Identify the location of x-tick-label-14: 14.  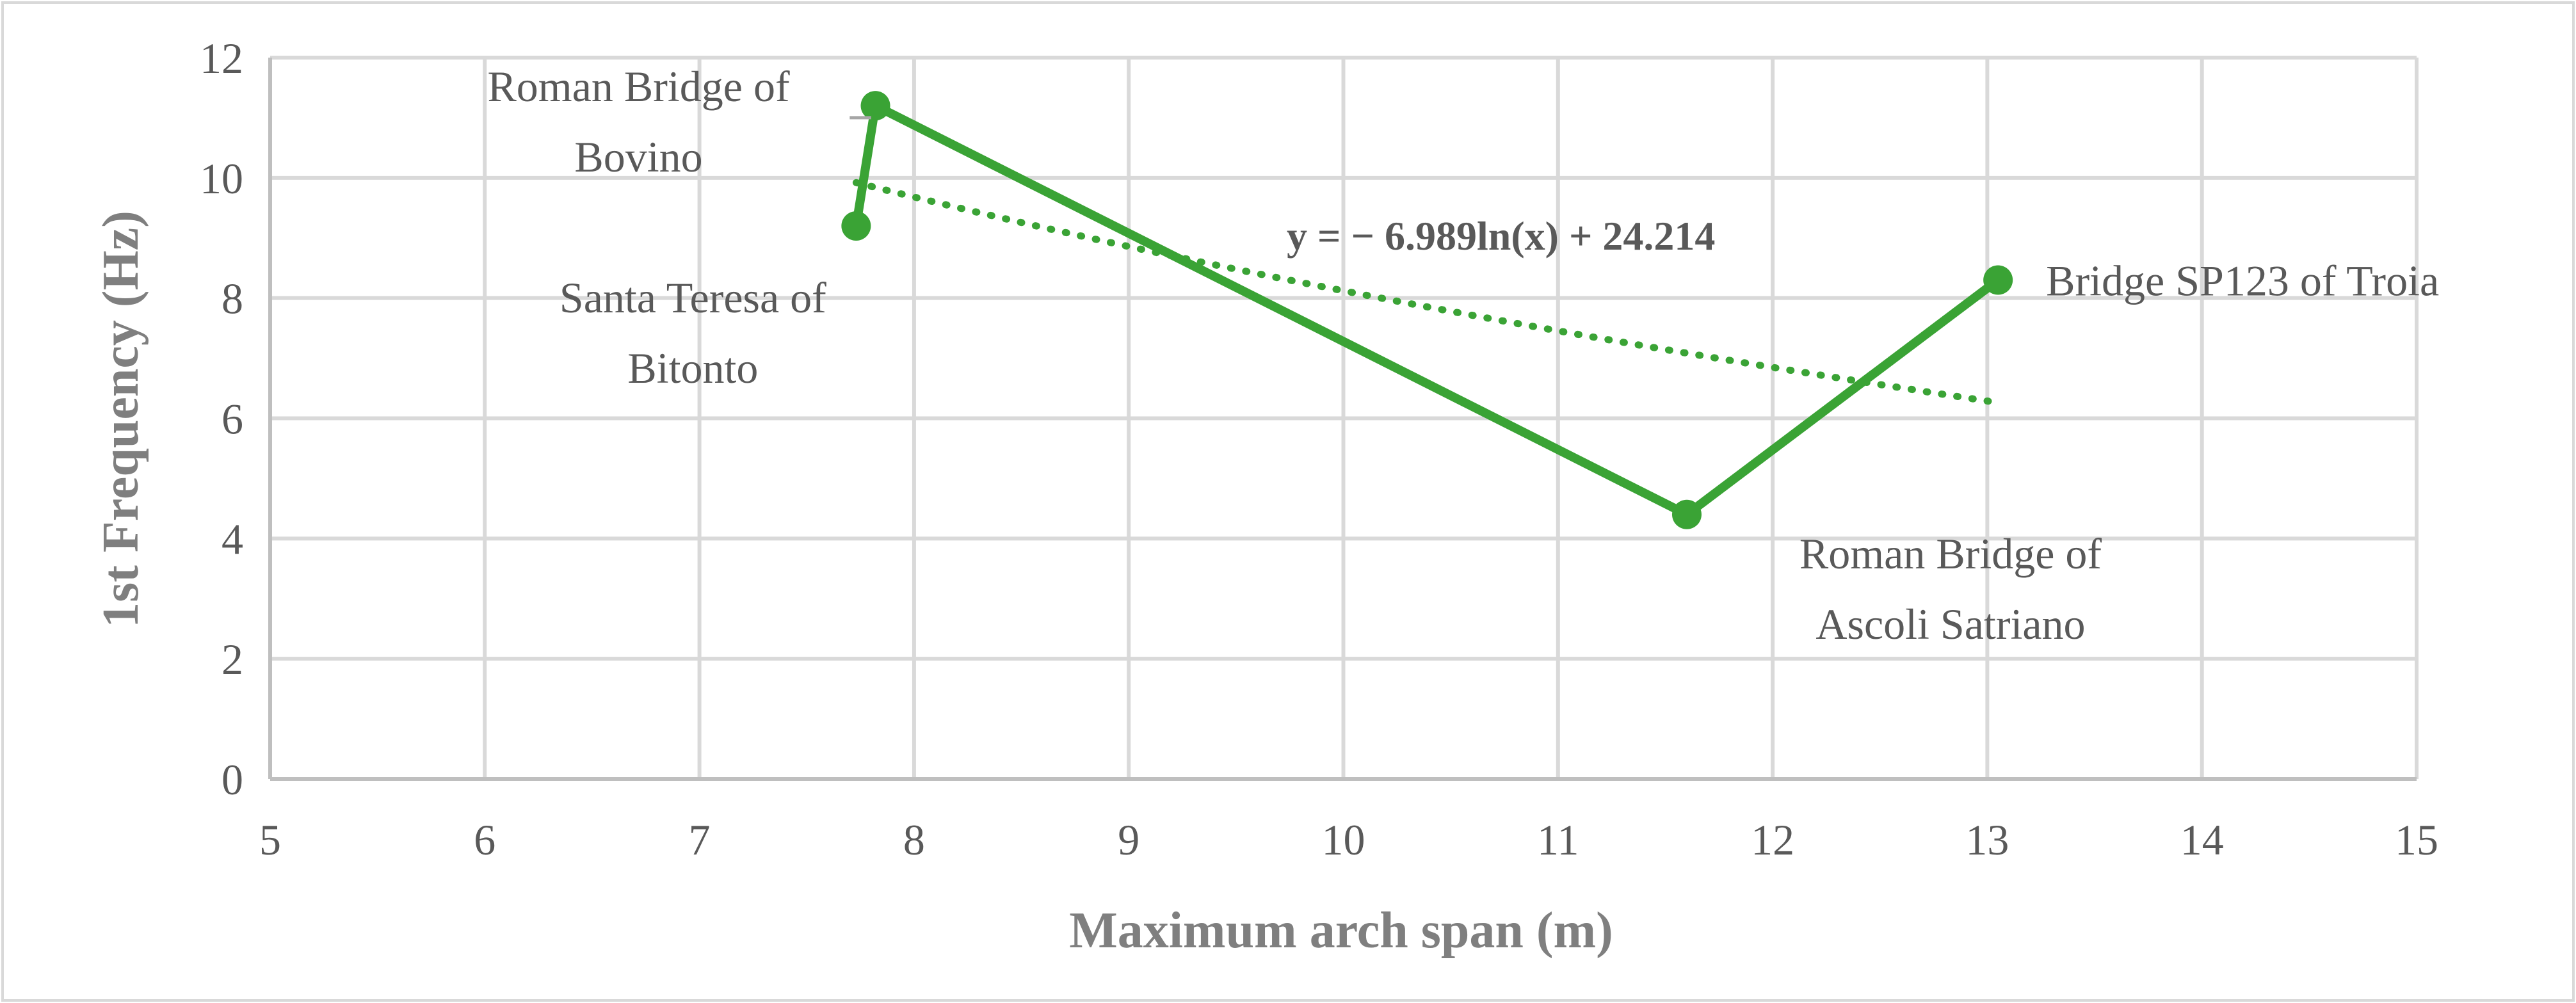
(2202, 839).